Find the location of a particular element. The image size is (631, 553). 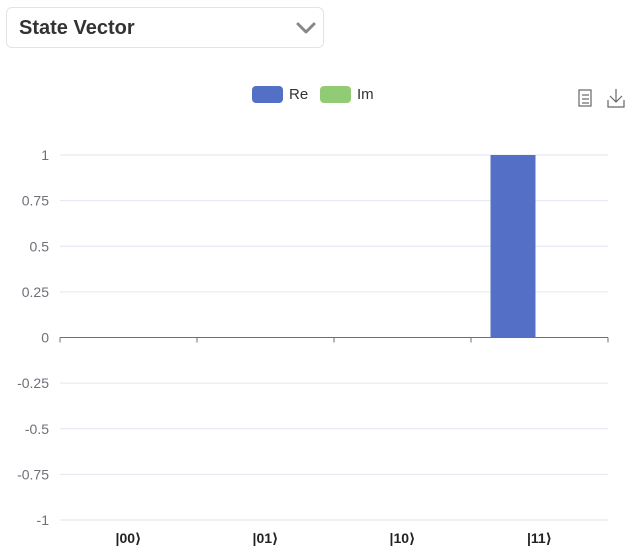

y-tick-label: -0.75 is located at coordinates (33, 474).